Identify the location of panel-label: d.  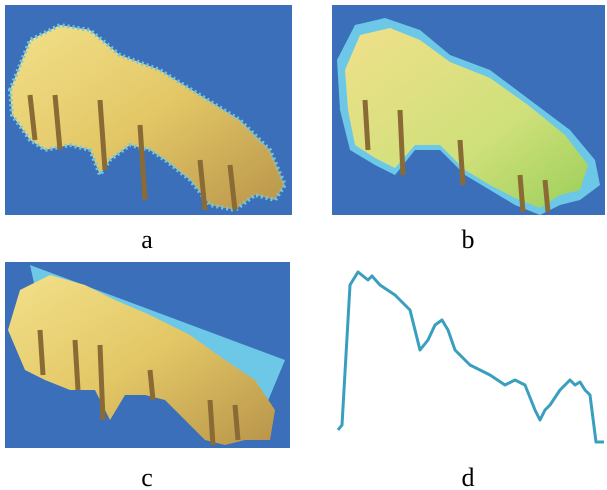
(468, 476).